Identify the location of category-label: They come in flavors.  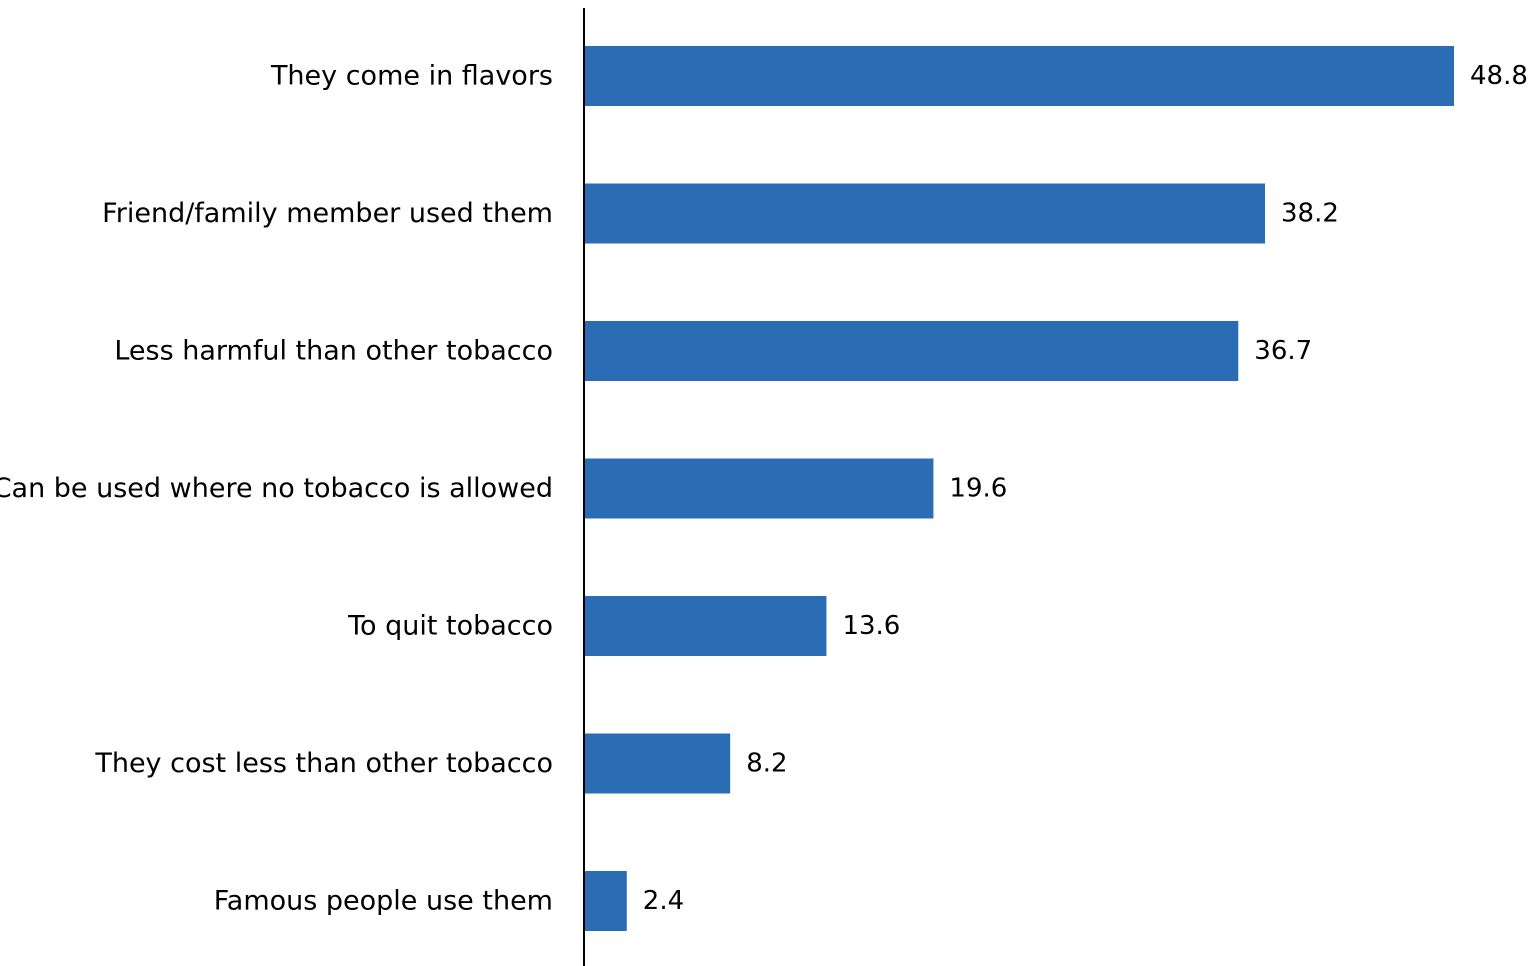
(411, 76).